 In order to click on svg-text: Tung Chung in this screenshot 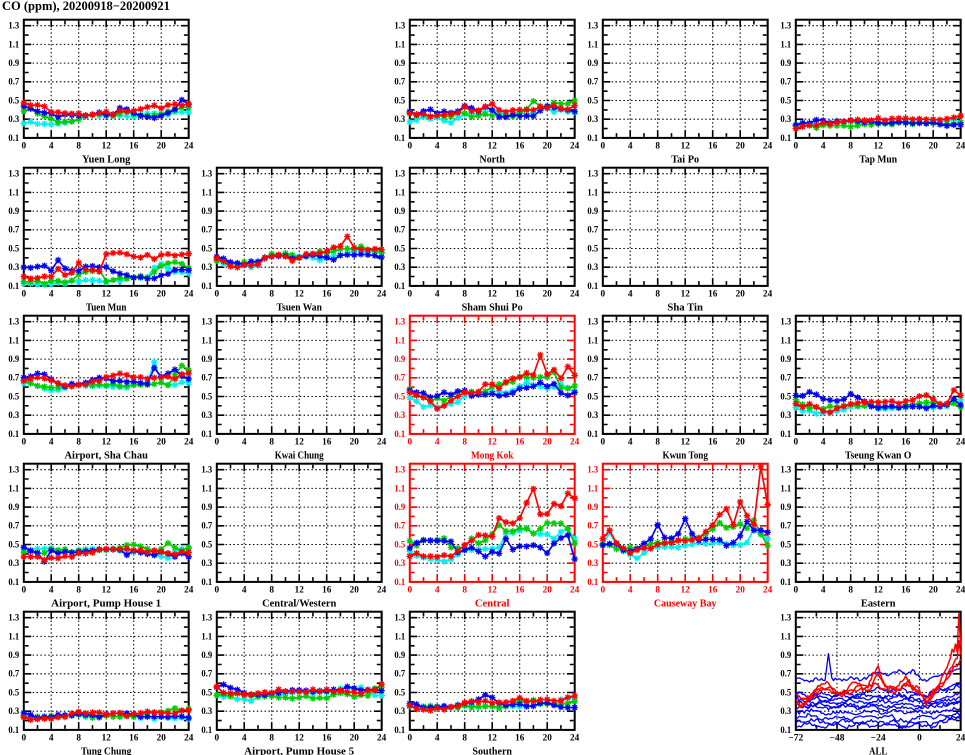, I will do `click(106, 751)`.